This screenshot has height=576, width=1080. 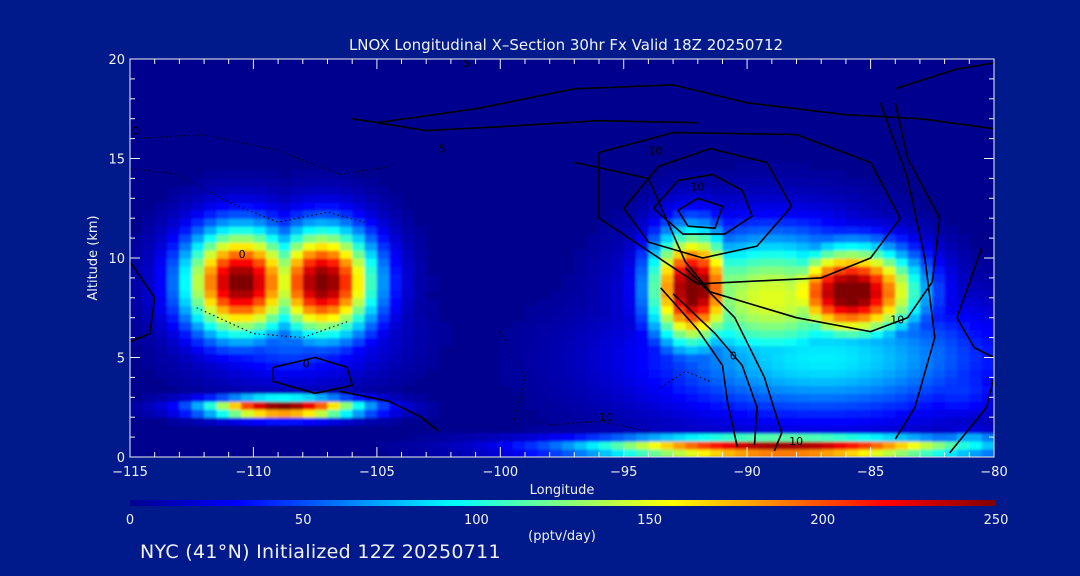 I want to click on y-tick-label-1: 5, so click(x=121, y=359).